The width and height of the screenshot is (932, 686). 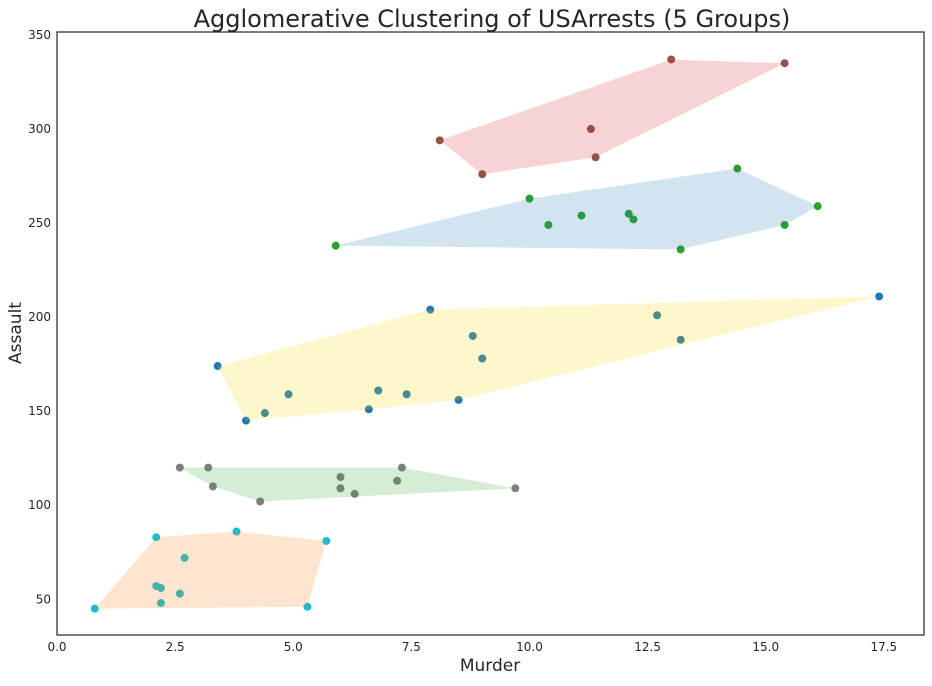 I want to click on y-tick-label: 150, so click(x=39, y=411).